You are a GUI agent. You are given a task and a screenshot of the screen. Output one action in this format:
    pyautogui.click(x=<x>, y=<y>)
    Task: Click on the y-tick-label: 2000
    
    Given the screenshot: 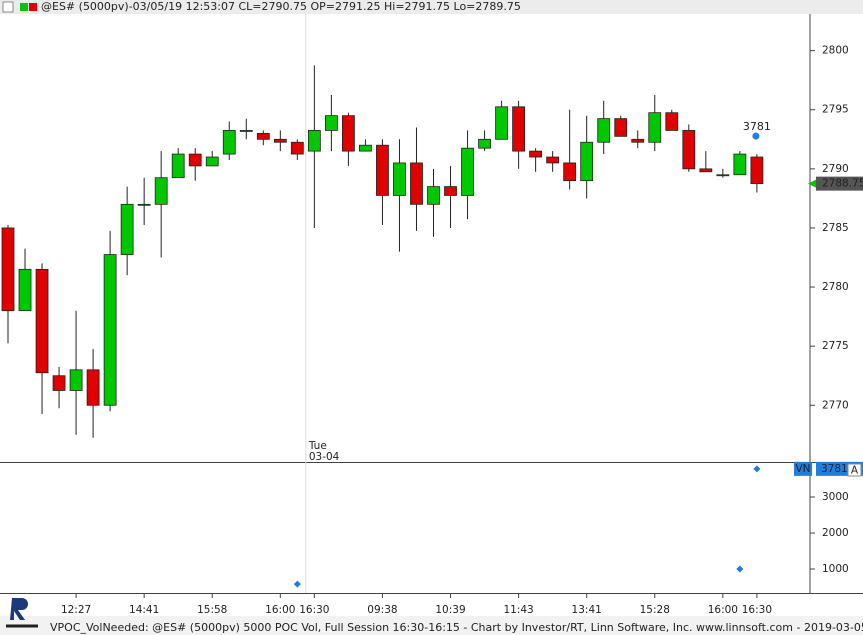 What is the action you would take?
    pyautogui.click(x=835, y=533)
    